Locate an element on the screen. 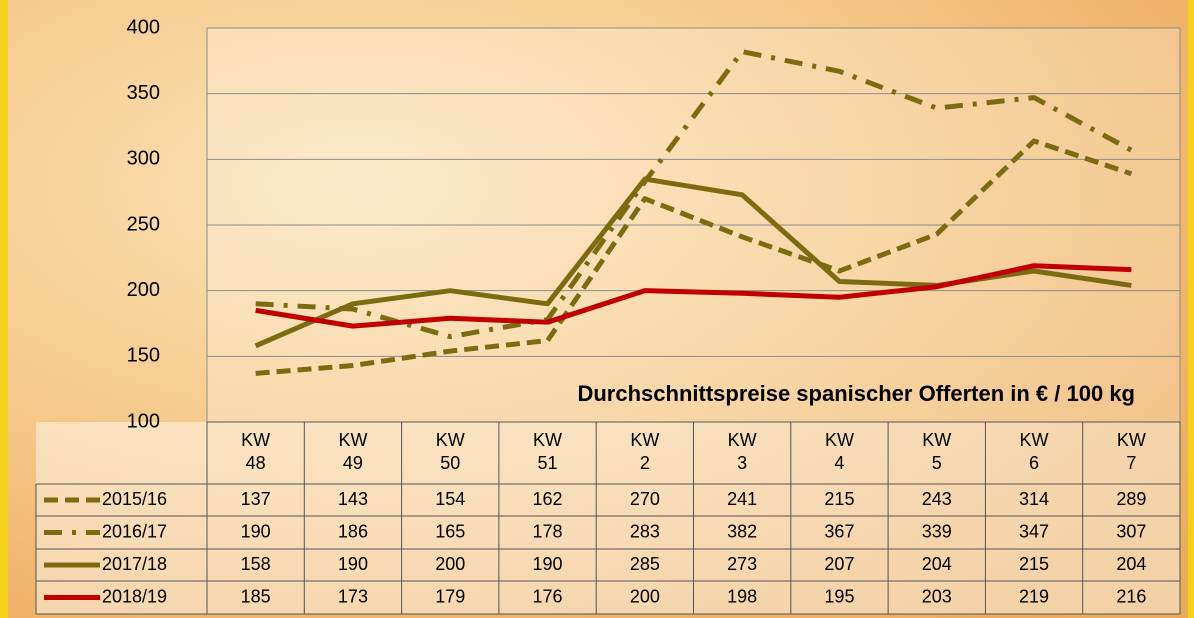  table-value: 339 is located at coordinates (937, 531).